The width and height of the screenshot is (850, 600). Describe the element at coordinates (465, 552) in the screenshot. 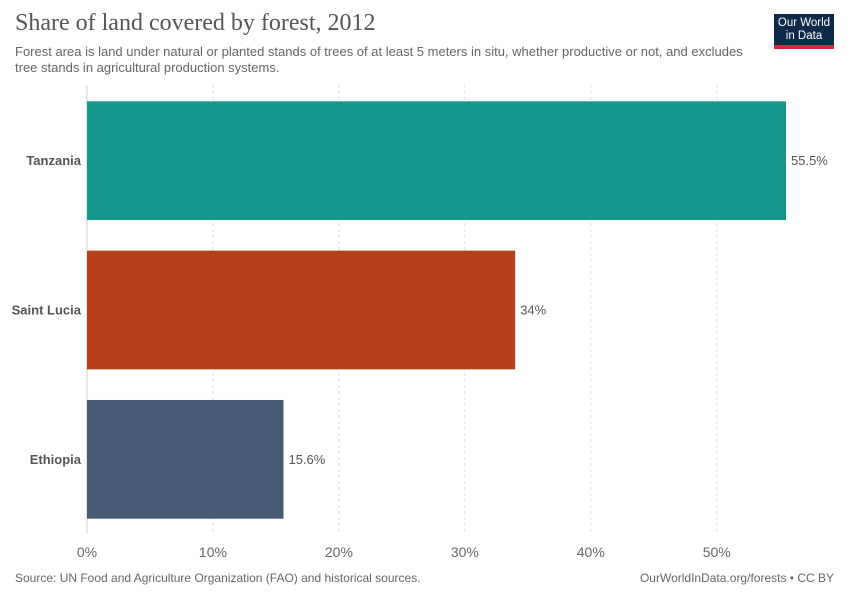

I see `x-tick-label: 30%` at that location.